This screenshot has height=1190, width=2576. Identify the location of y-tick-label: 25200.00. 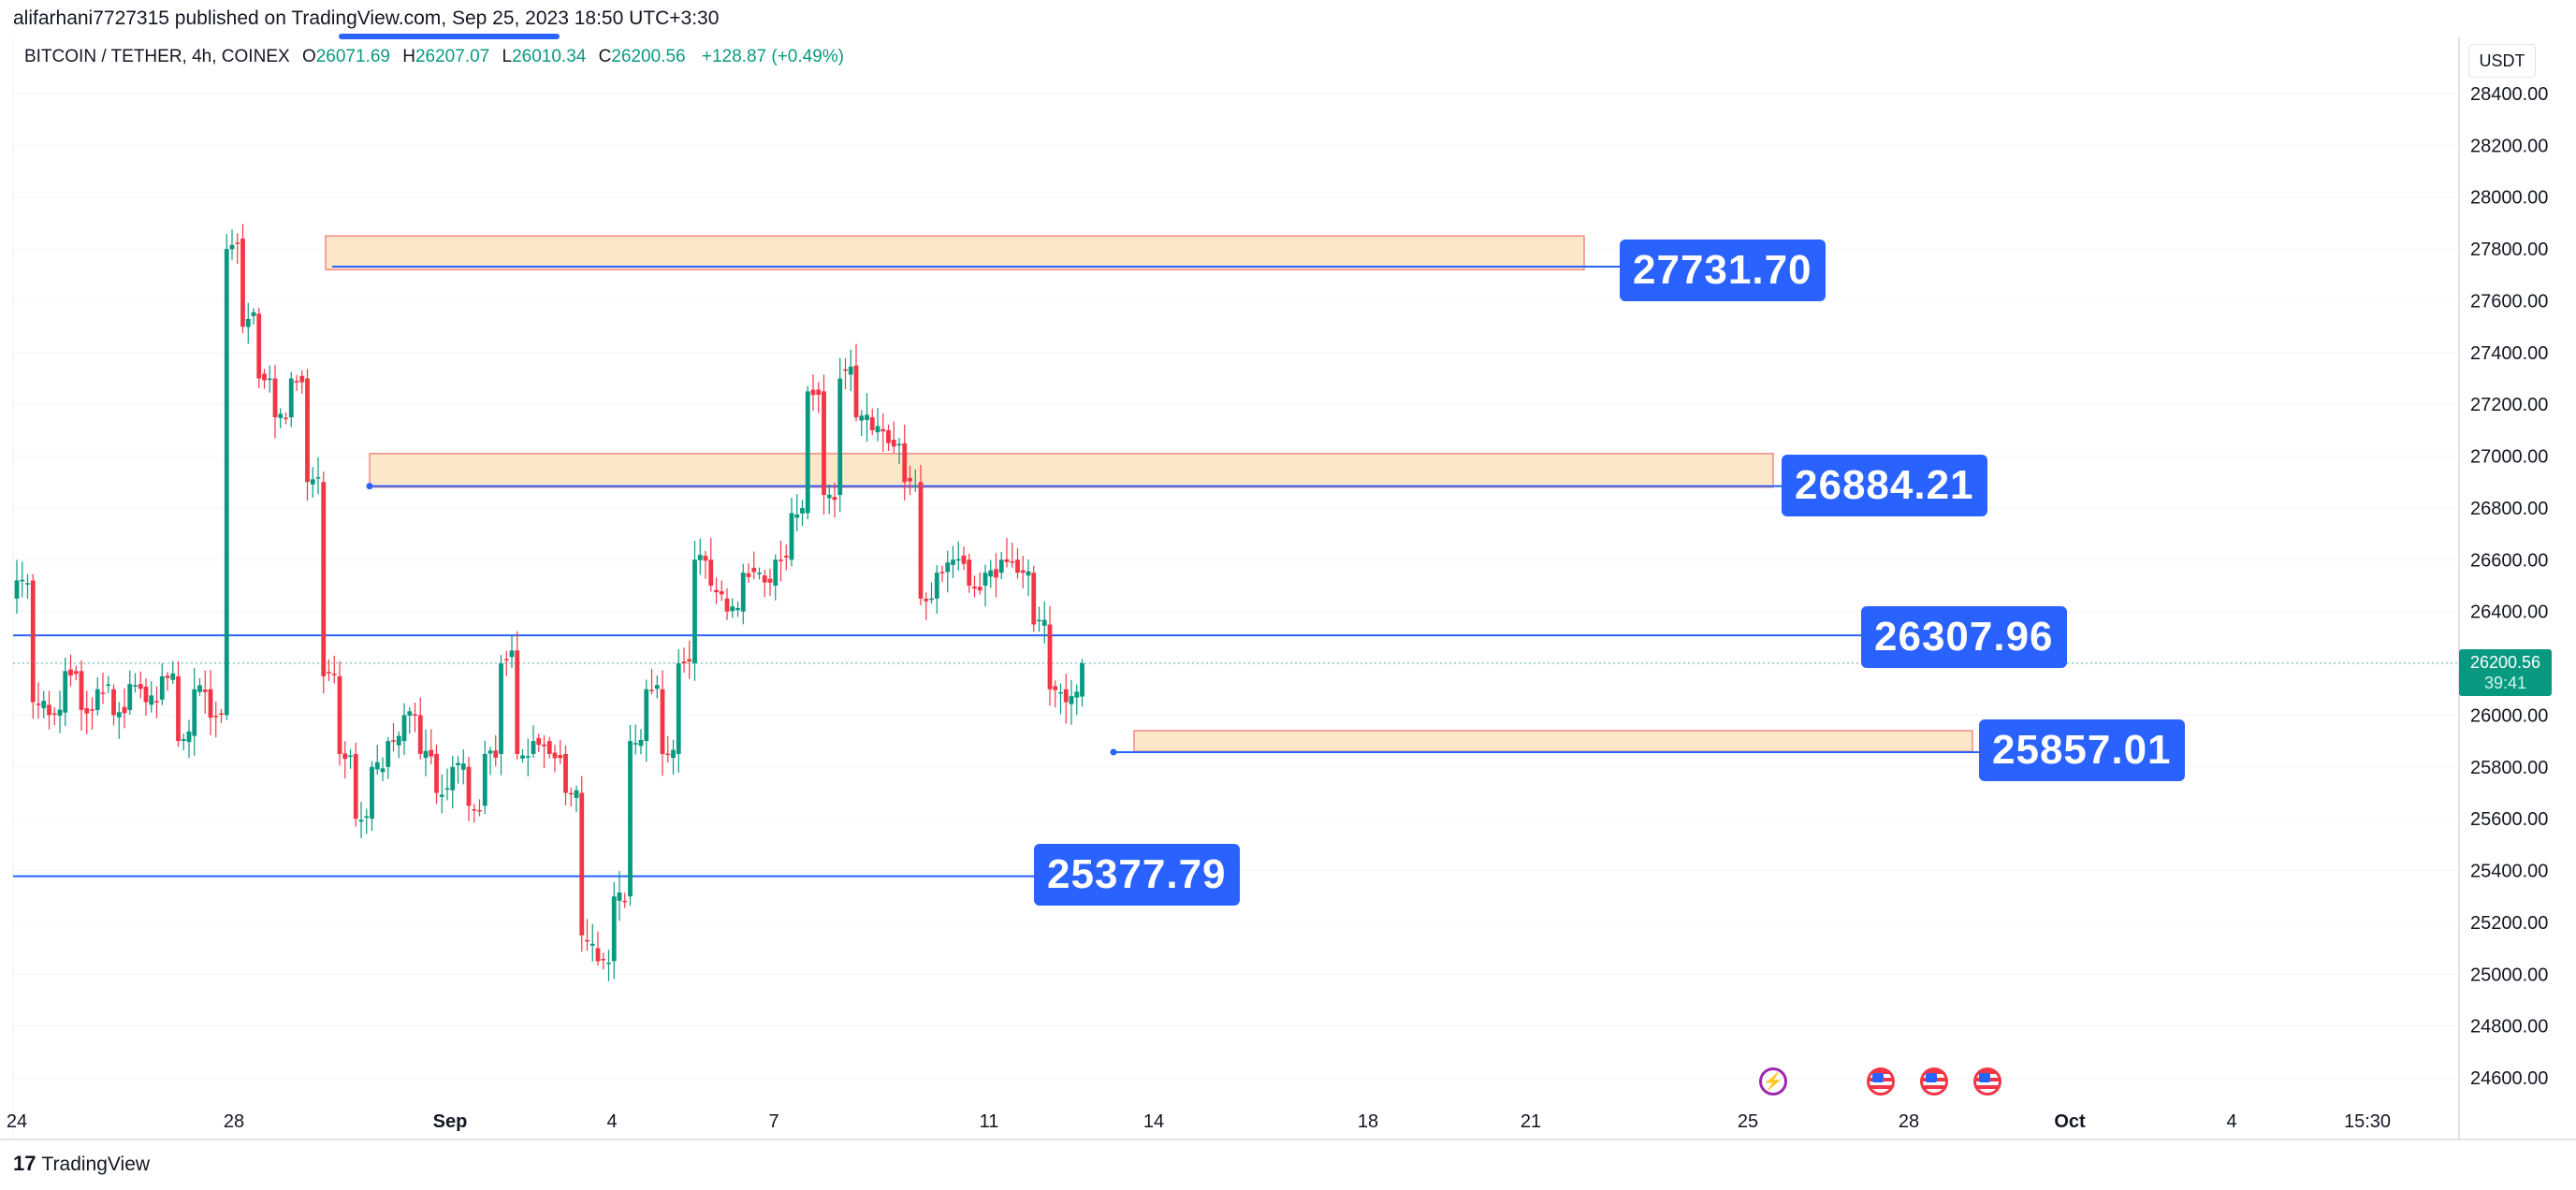
(2509, 923).